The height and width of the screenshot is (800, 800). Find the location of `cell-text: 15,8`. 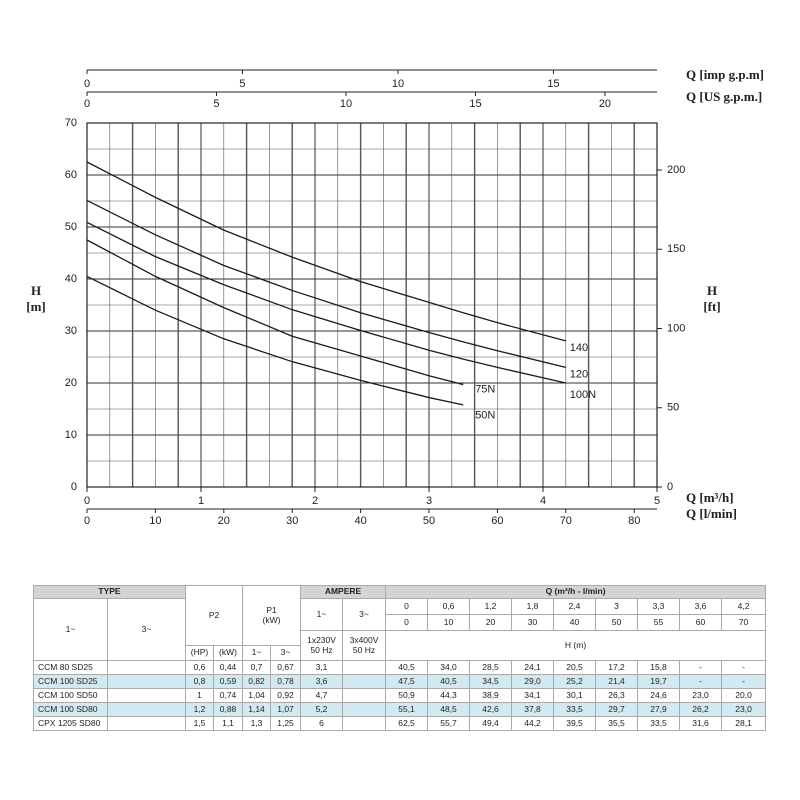

cell-text: 15,8 is located at coordinates (658, 666).